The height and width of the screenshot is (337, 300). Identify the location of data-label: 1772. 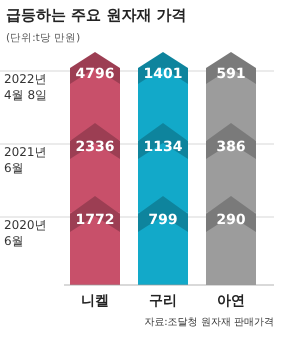
(95, 220).